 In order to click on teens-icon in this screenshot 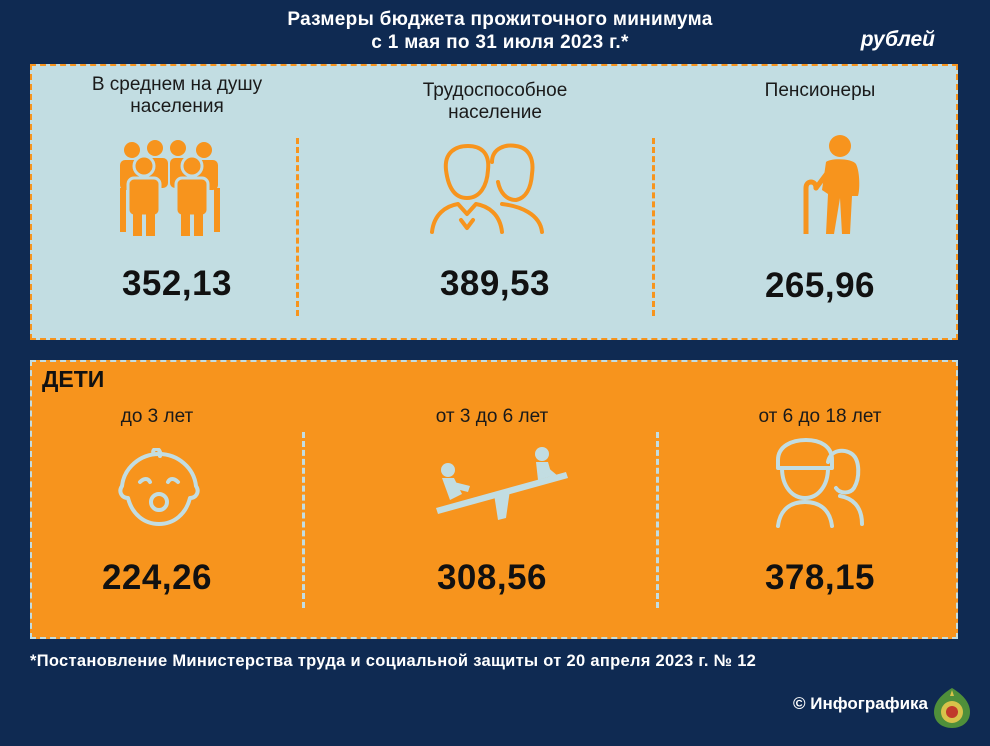, I will do `click(820, 483)`.